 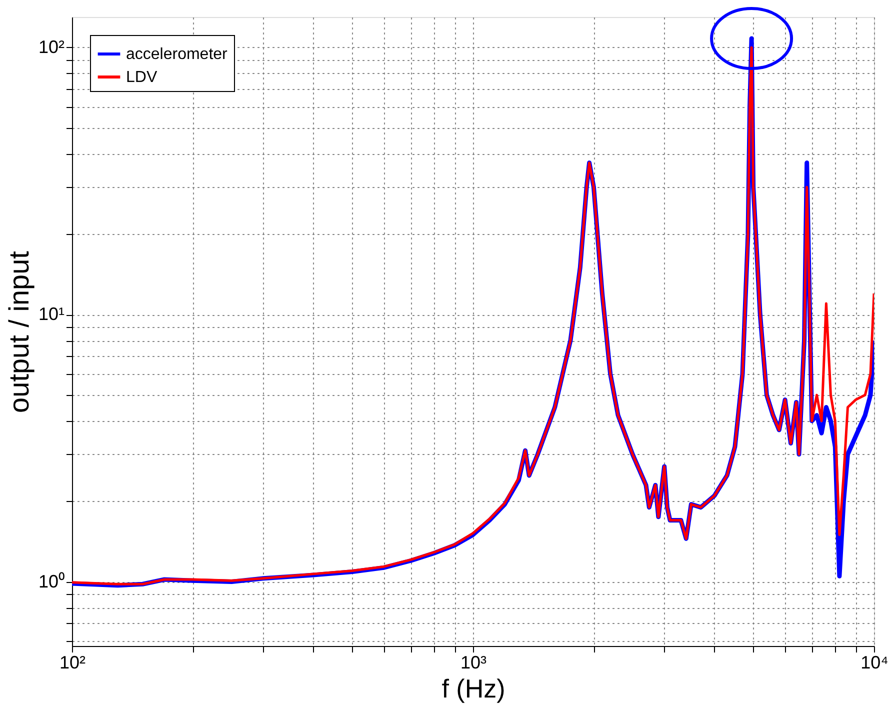 What do you see at coordinates (72, 662) in the screenshot?
I see `x-tick-label: 10²` at bounding box center [72, 662].